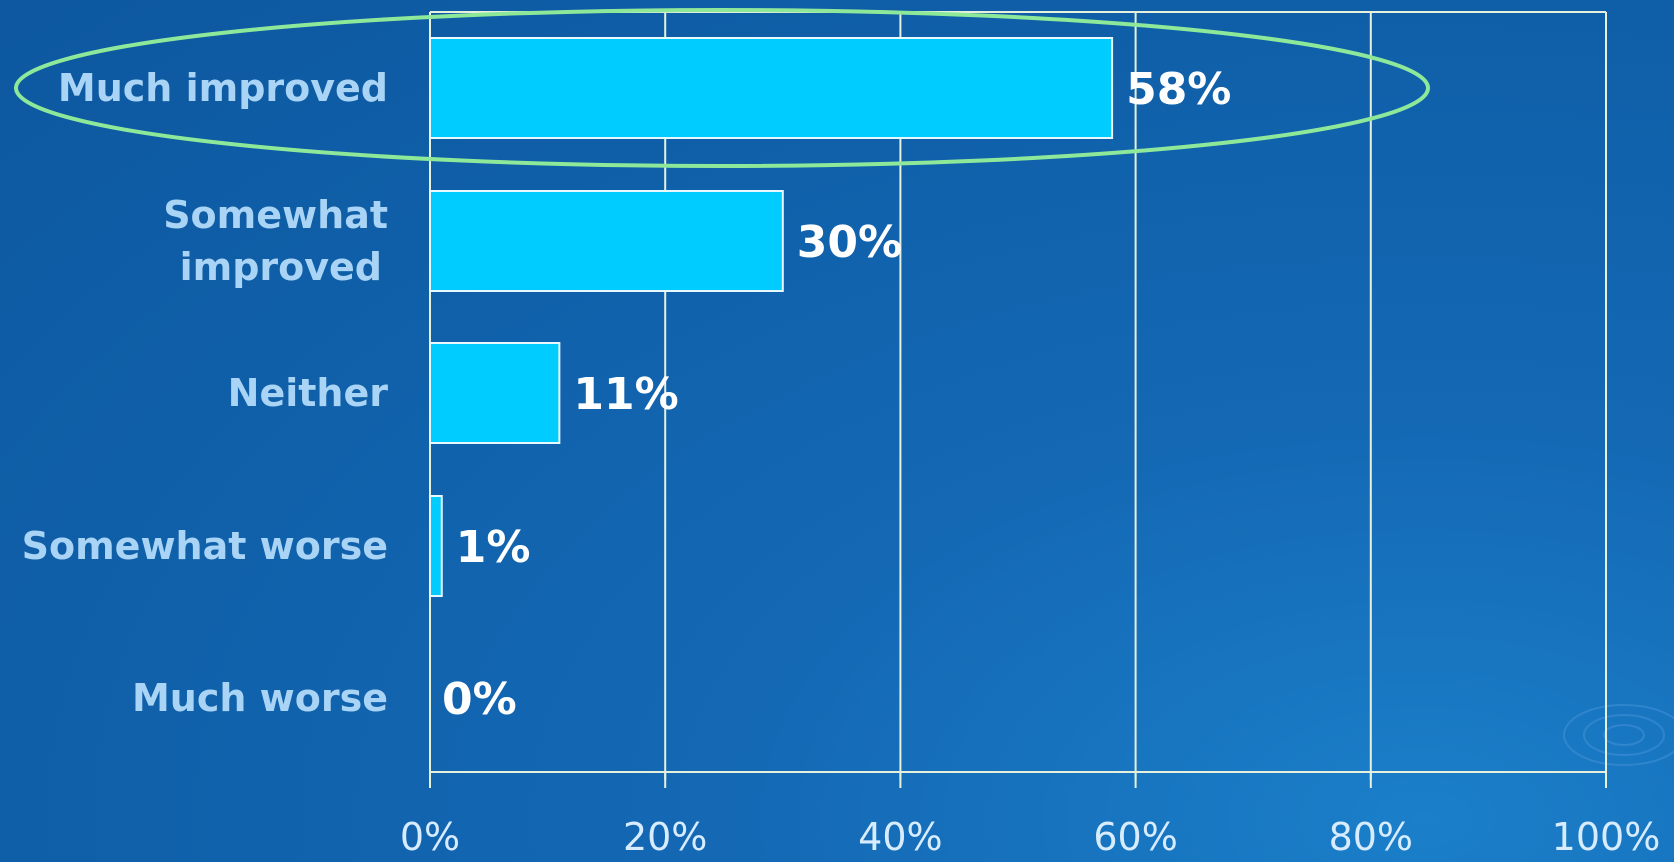 Image resolution: width=1674 pixels, height=862 pixels. Describe the element at coordinates (1606, 837) in the screenshot. I see `x-tick-label: 100%` at that location.